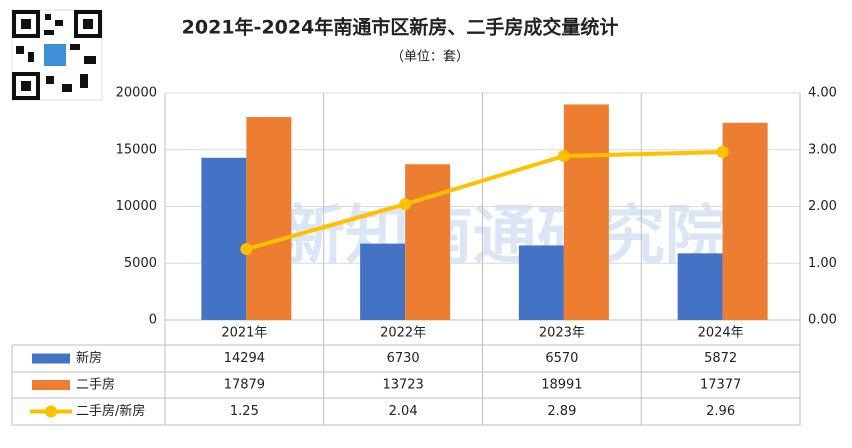 This screenshot has width=852, height=448. I want to click on x-tick-label: 2023年, so click(562, 333).